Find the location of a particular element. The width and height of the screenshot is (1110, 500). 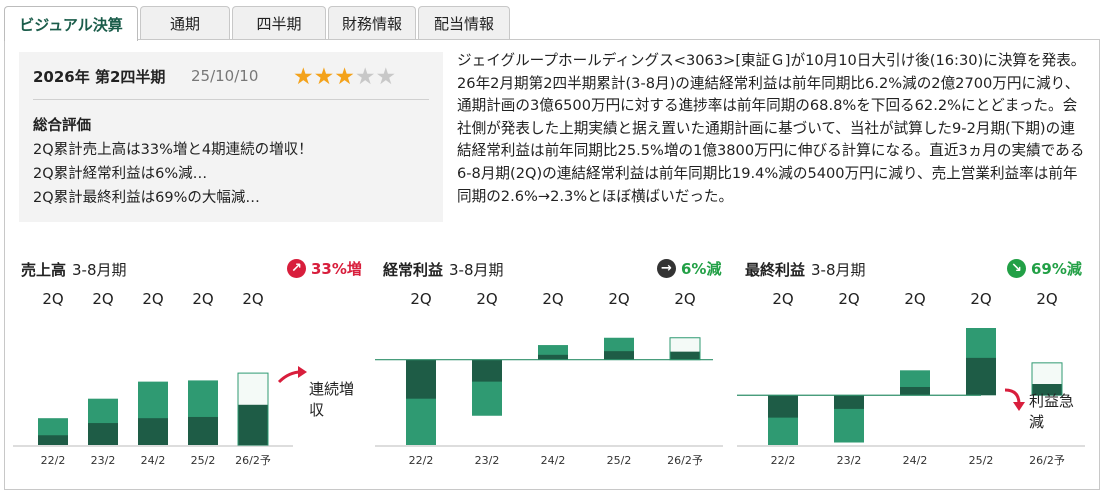

summary-date: 25/10/10 is located at coordinates (225, 76).